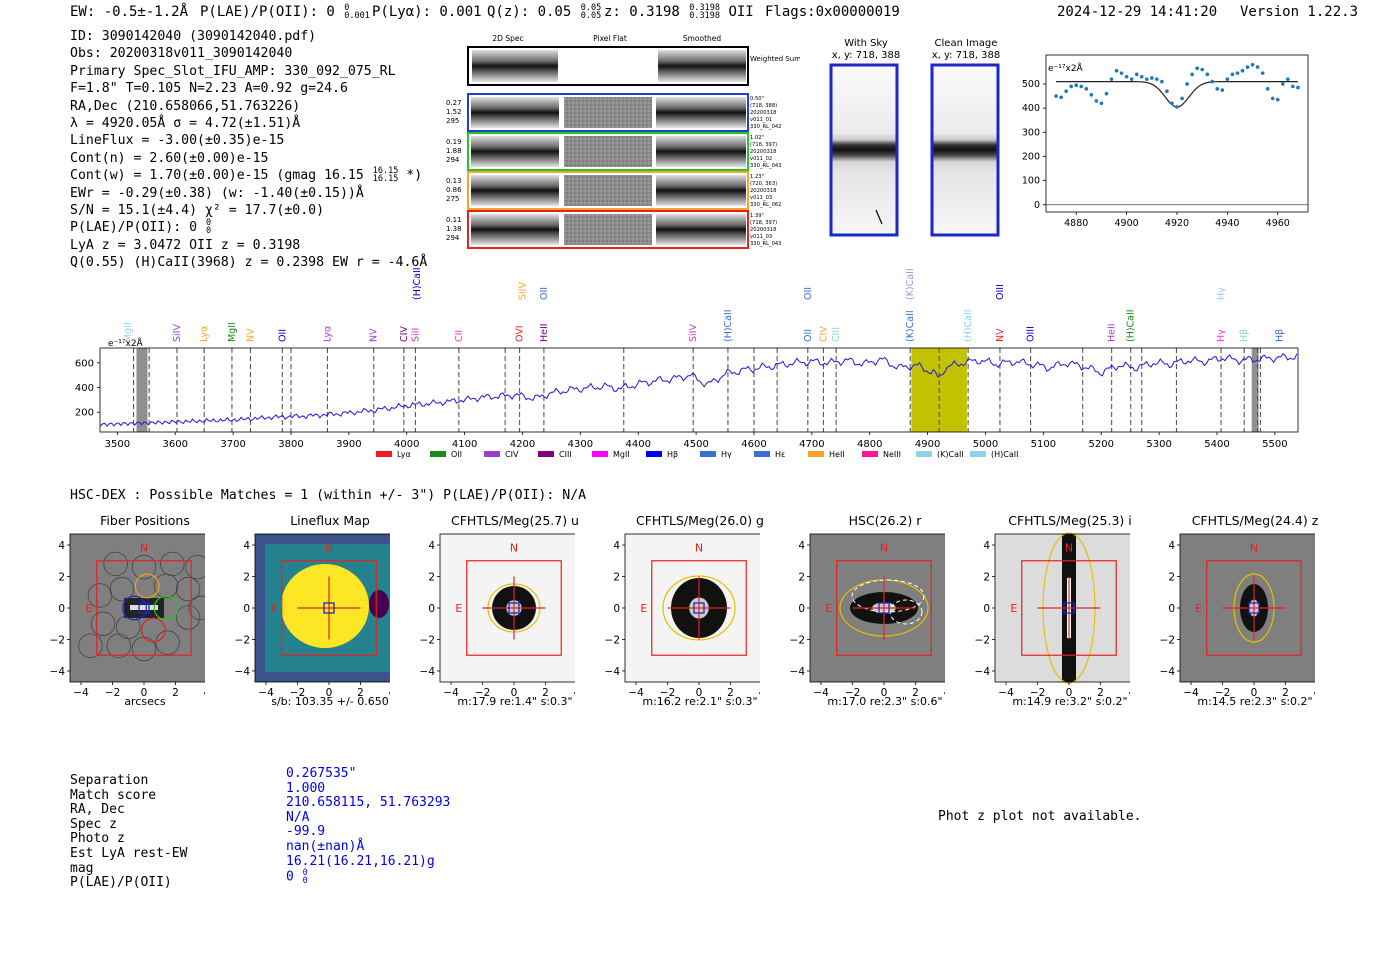 Image resolution: width=1400 pixels, height=953 pixels. What do you see at coordinates (1131, 325) in the screenshot?
I see `line-id-label: (H)CaII` at bounding box center [1131, 325].